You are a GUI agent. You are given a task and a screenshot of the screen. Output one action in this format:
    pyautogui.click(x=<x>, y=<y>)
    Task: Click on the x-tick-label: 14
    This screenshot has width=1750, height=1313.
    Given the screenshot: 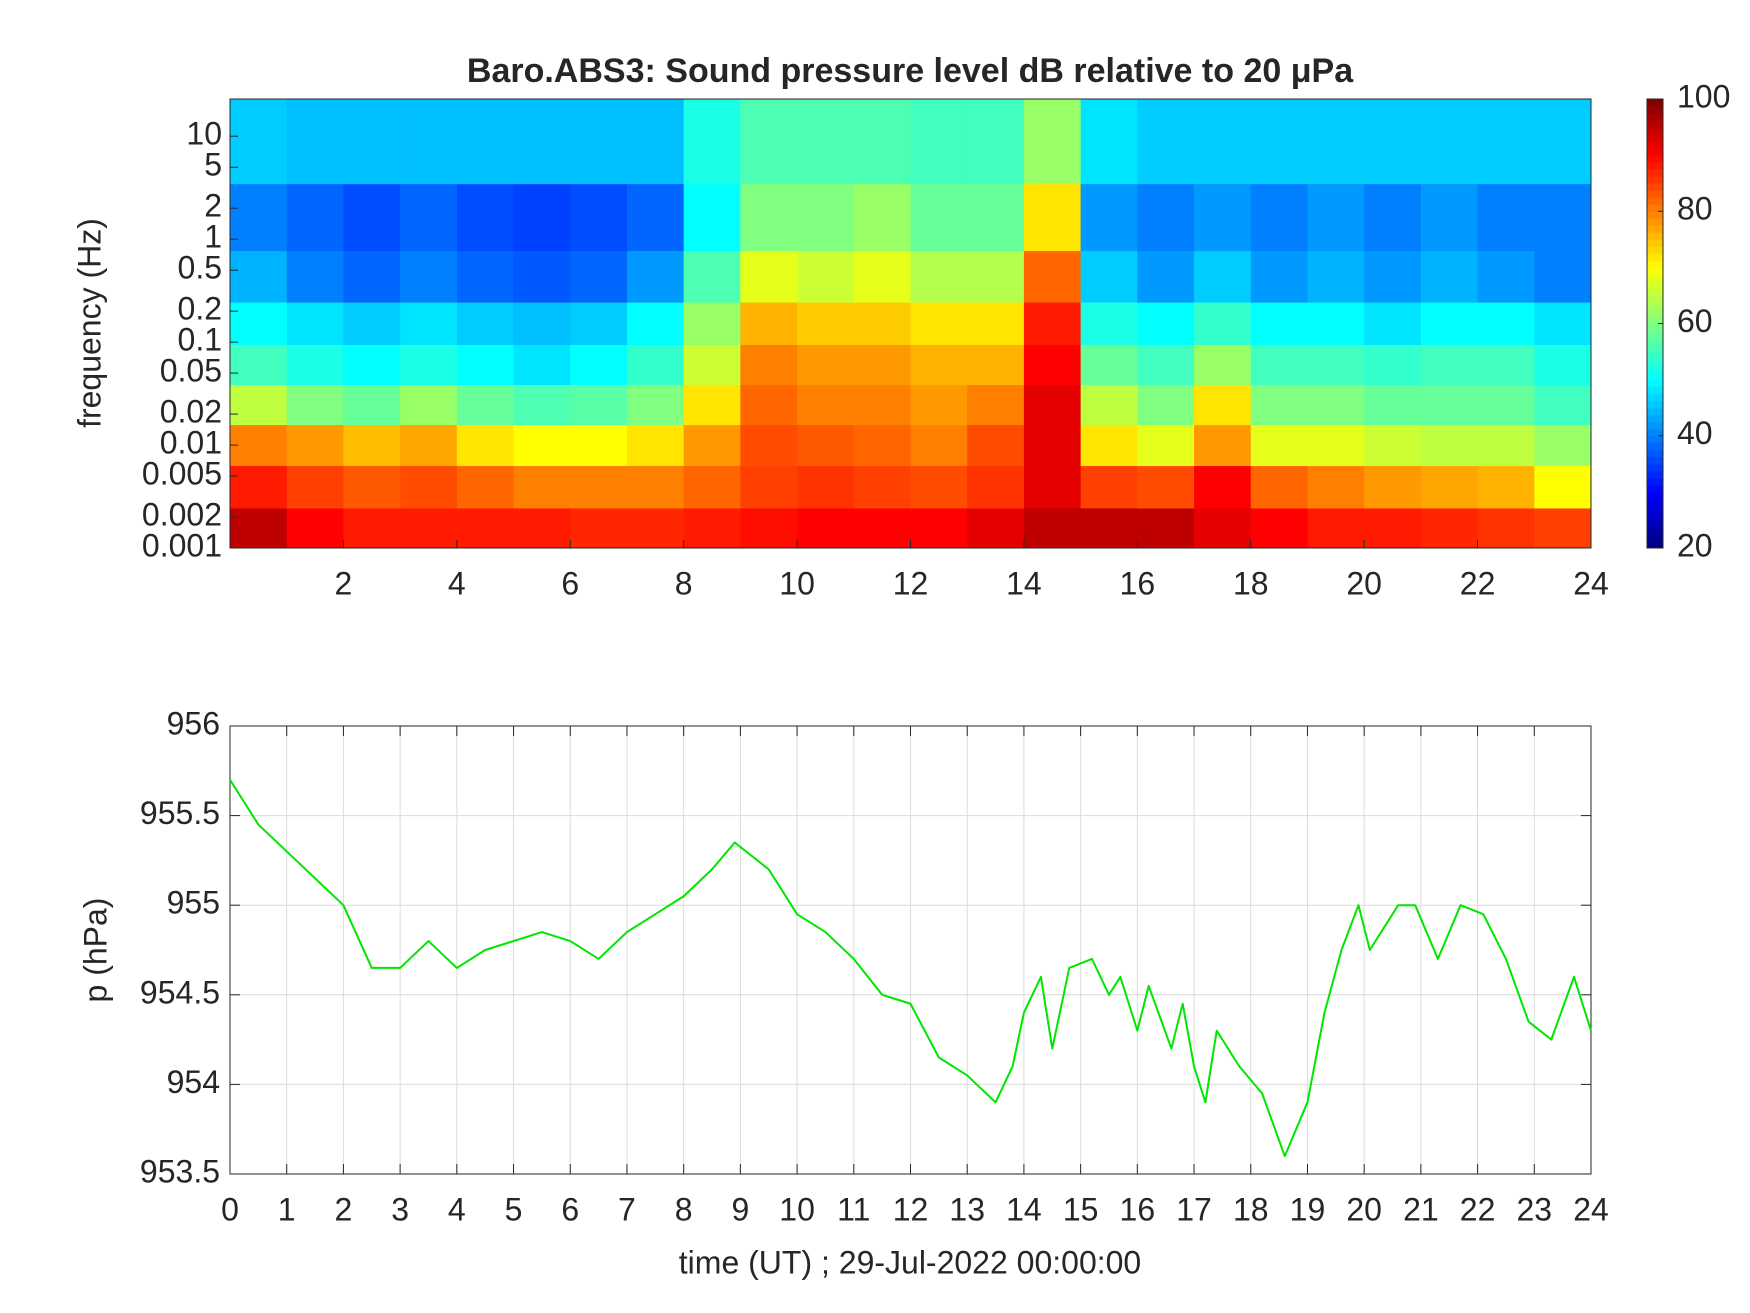 What is the action you would take?
    pyautogui.click(x=1024, y=583)
    